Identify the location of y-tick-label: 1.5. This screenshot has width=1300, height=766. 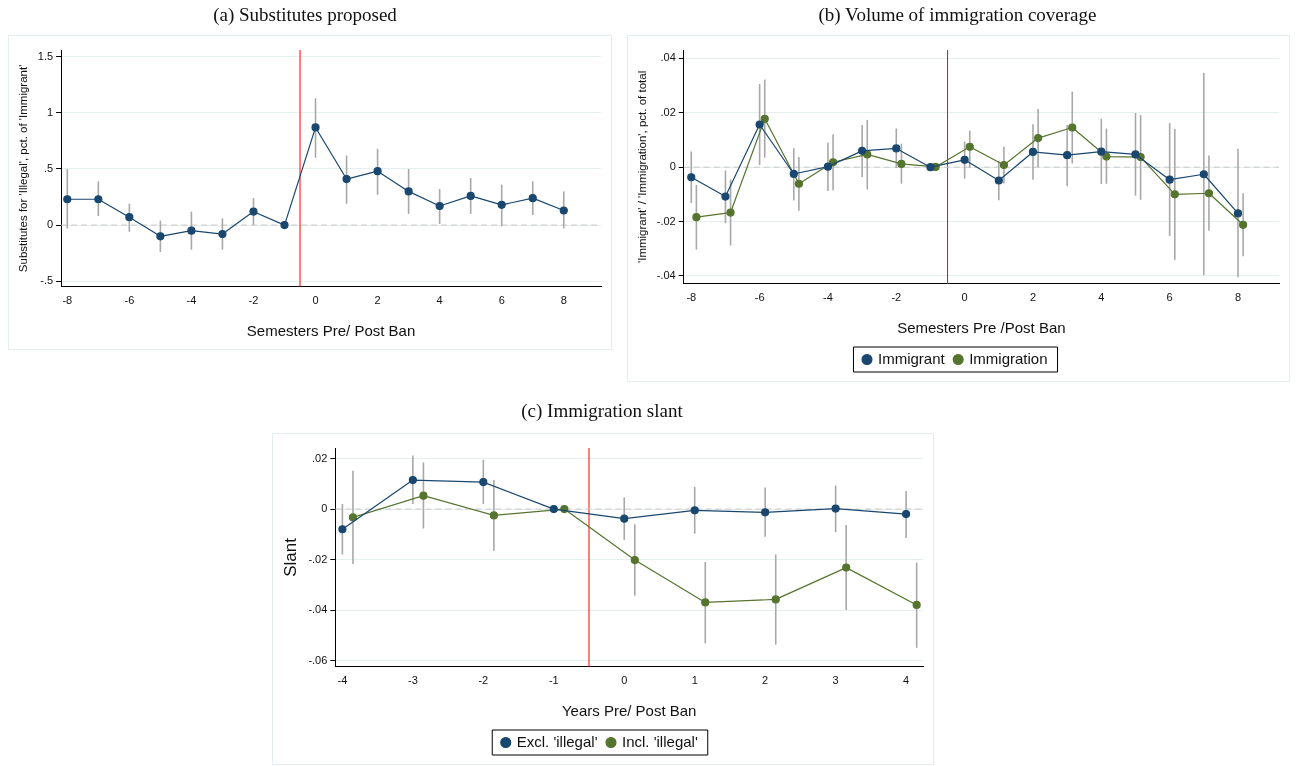
(45, 55).